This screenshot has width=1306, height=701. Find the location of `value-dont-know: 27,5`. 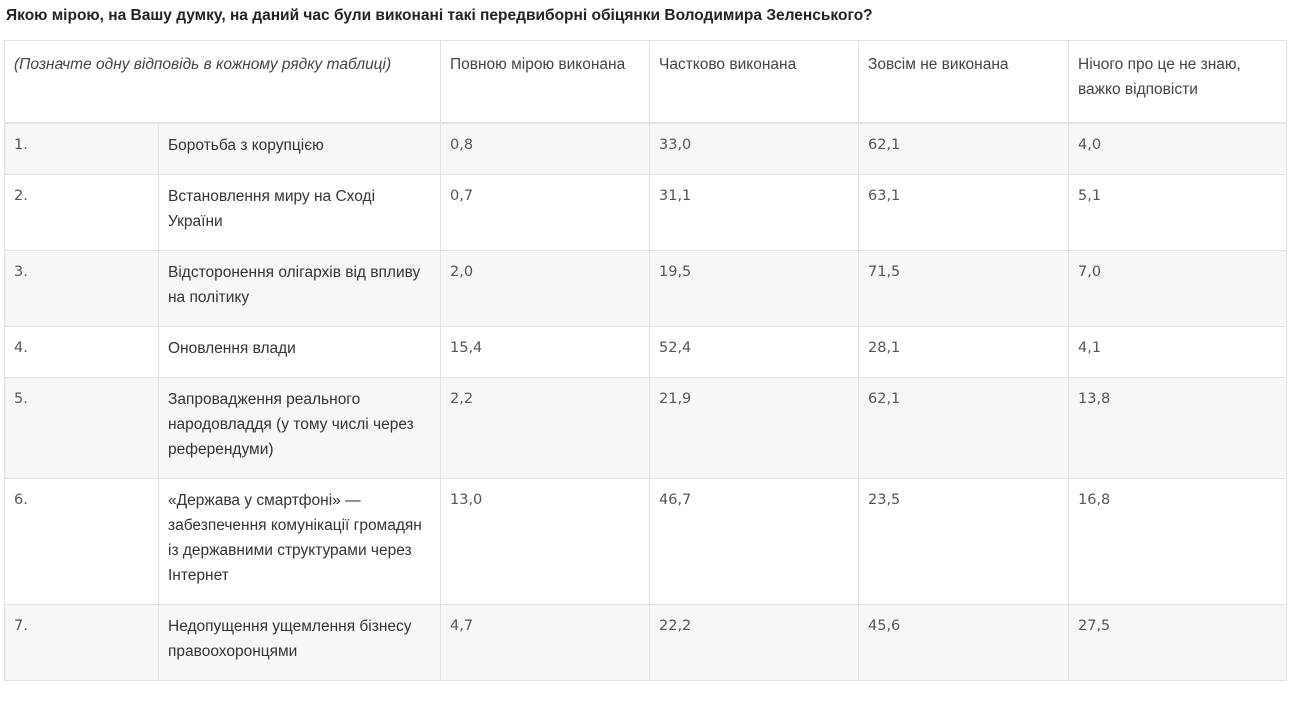

value-dont-know: 27,5 is located at coordinates (1177, 642).